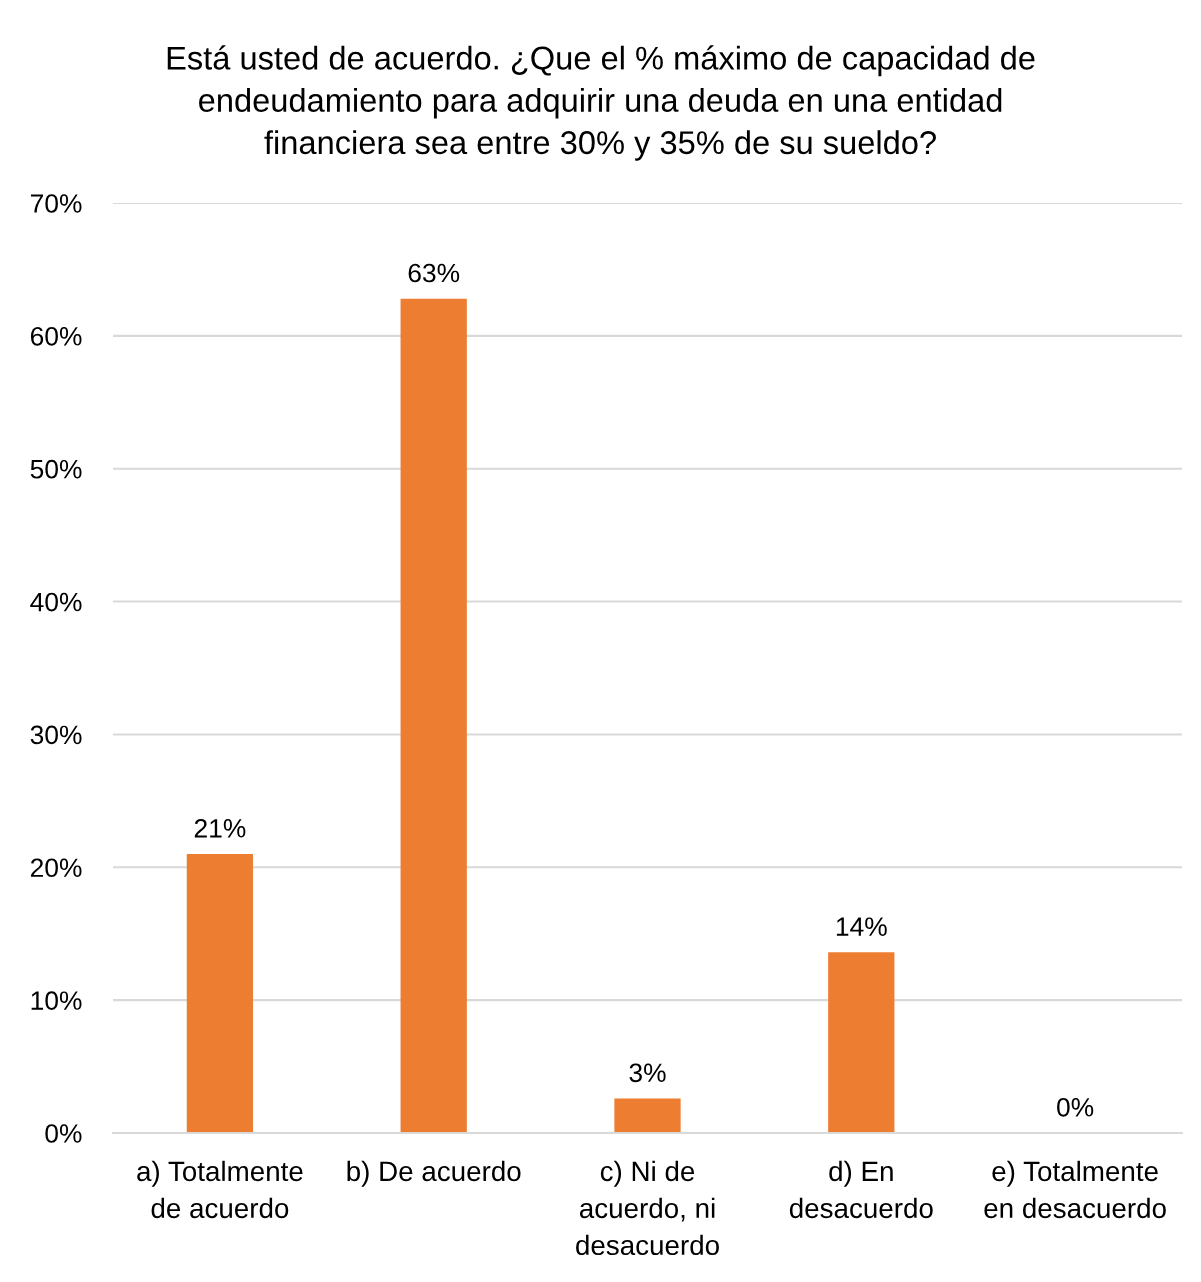 The image size is (1201, 1282). I want to click on x-tick-label: a) Totalmente de acuerdo, so click(220, 1189).